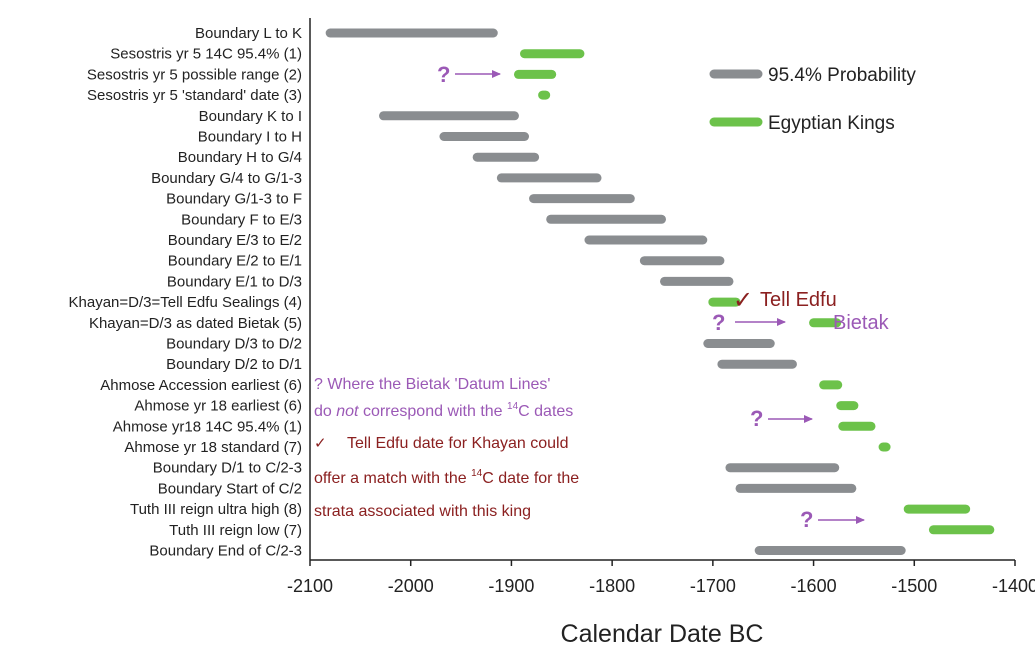  I want to click on bietak-label: Bietak, so click(861, 323).